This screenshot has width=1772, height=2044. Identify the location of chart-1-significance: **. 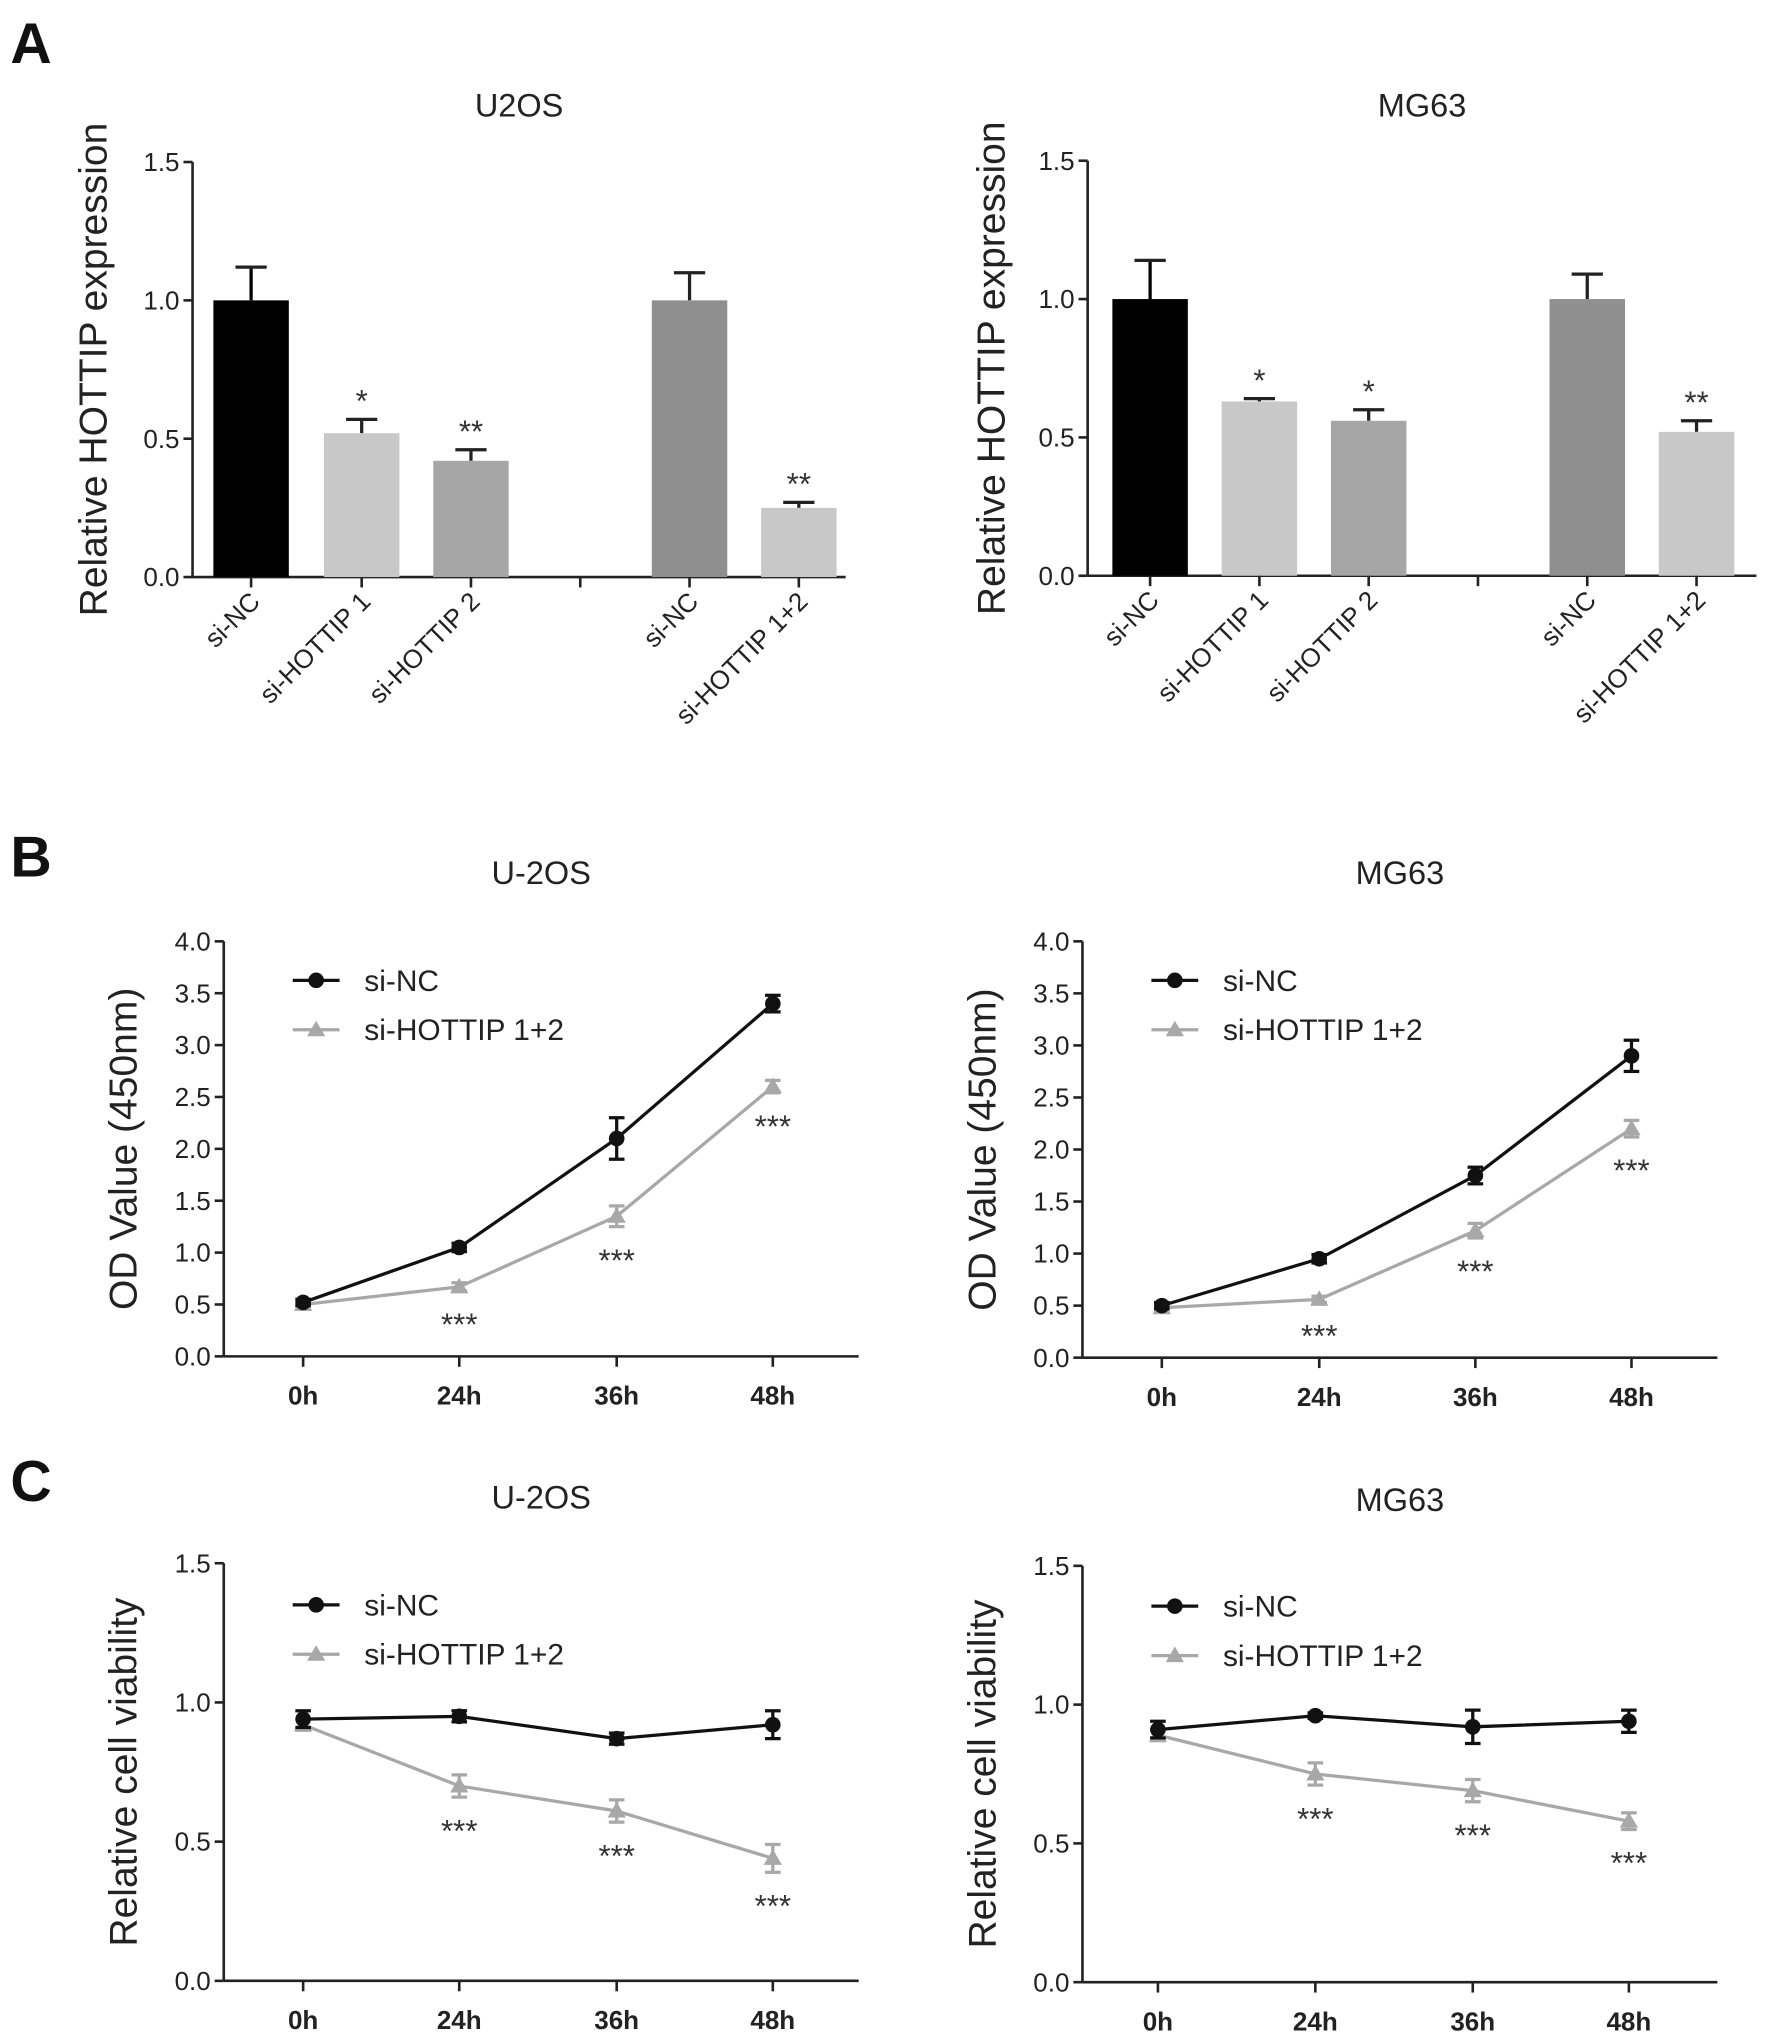
(1696, 402).